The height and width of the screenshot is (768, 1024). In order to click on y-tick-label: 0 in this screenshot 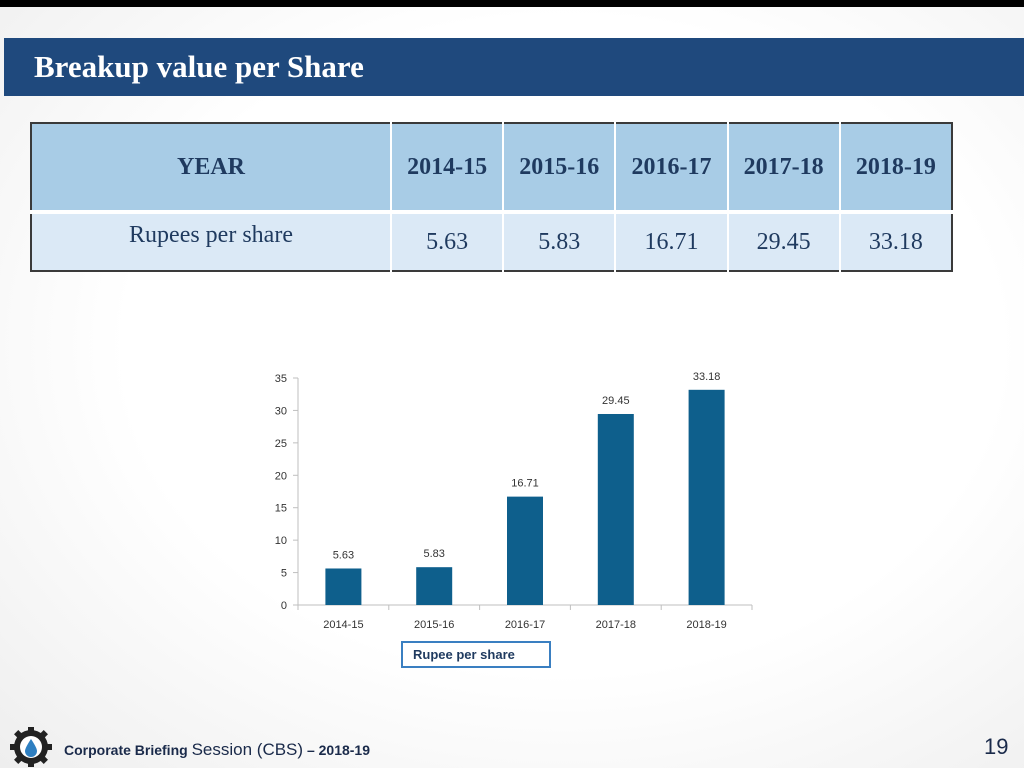, I will do `click(284, 606)`.